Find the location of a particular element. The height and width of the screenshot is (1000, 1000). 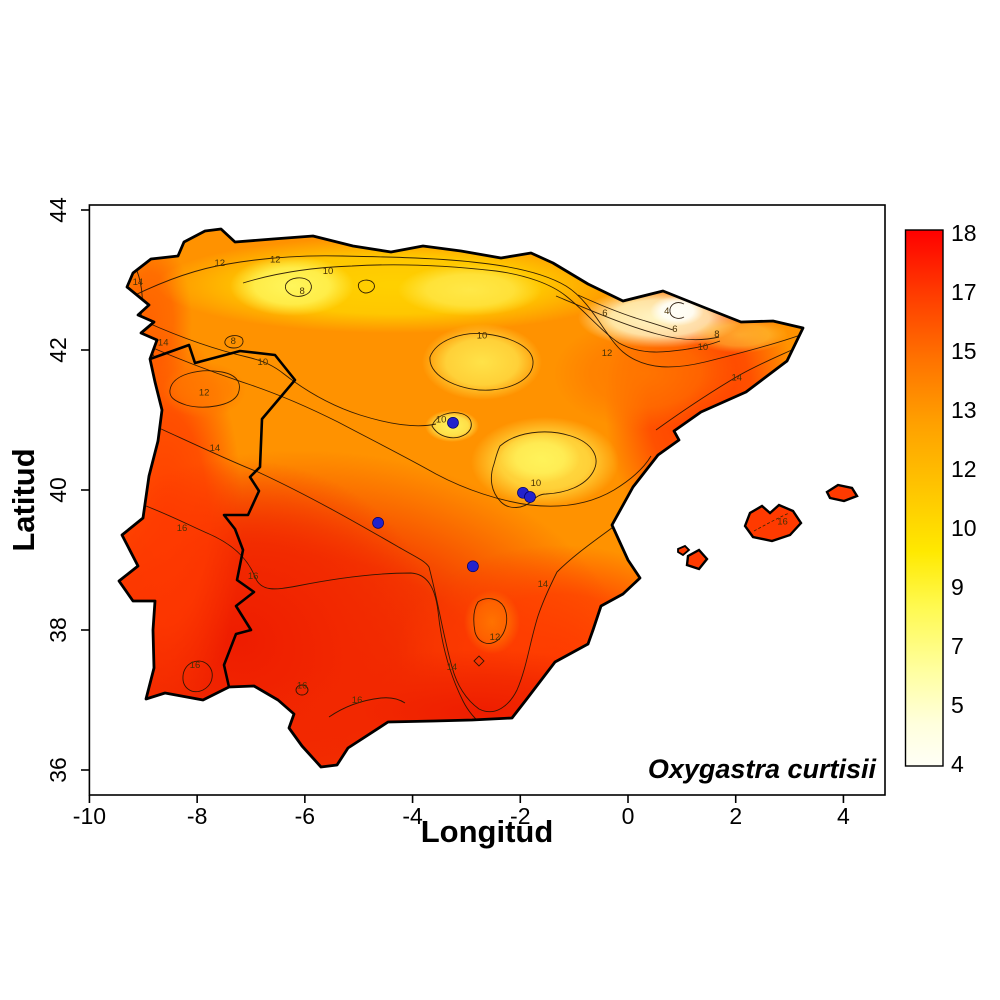

y-tick-label: 42 is located at coordinates (58, 350).